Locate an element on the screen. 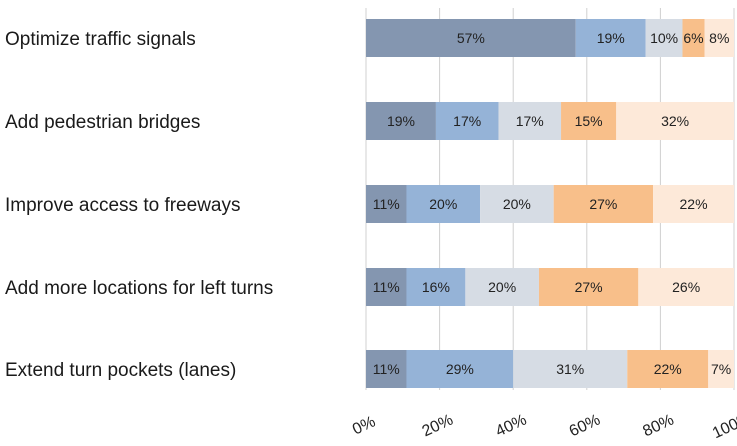 This screenshot has width=737, height=446. category-label: Extend turn pockets (lanes) is located at coordinates (120, 370).